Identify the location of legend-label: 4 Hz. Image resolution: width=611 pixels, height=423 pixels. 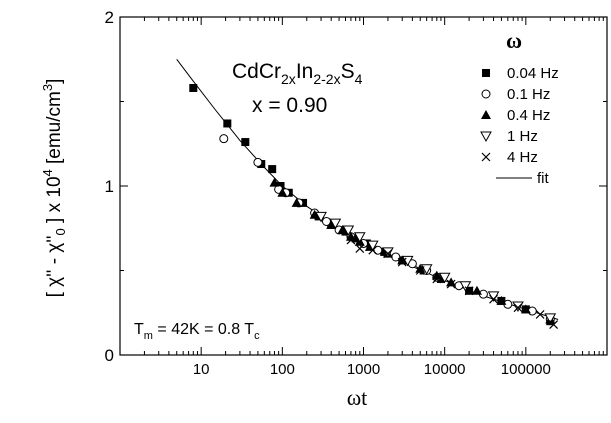
(522, 157).